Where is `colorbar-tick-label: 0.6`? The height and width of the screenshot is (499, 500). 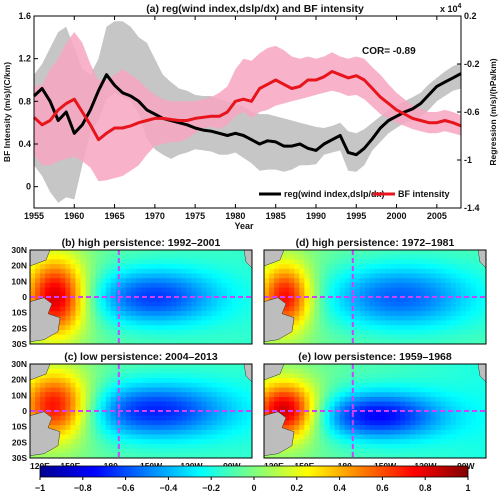
colorbar-tick-label: 0.6 is located at coordinates (382, 488).